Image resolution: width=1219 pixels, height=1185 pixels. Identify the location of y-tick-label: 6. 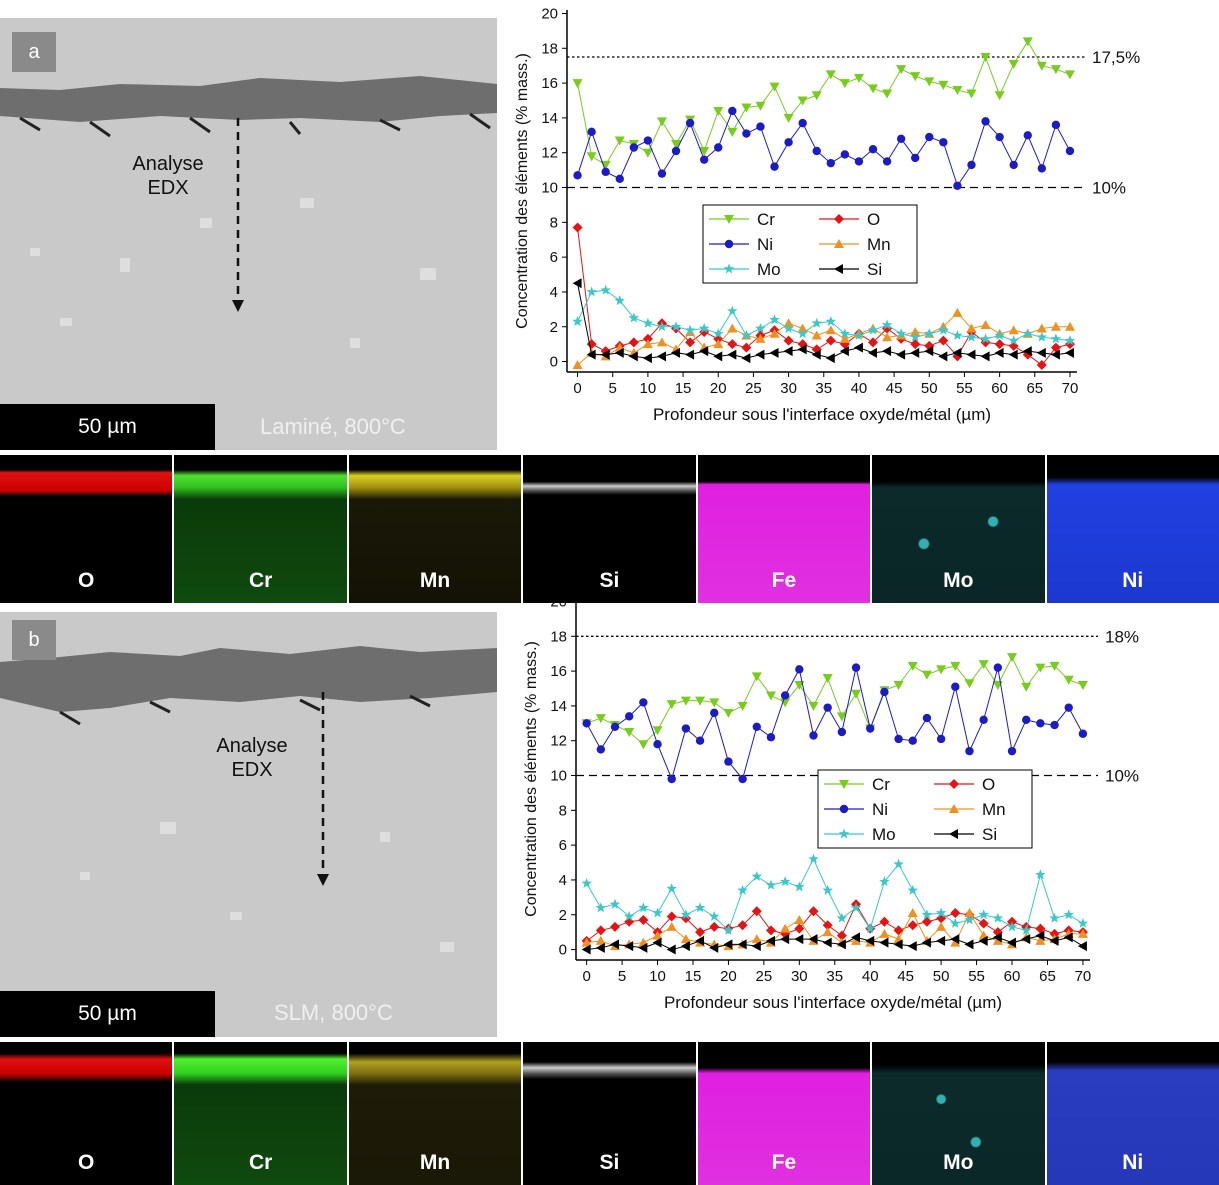
(563, 845).